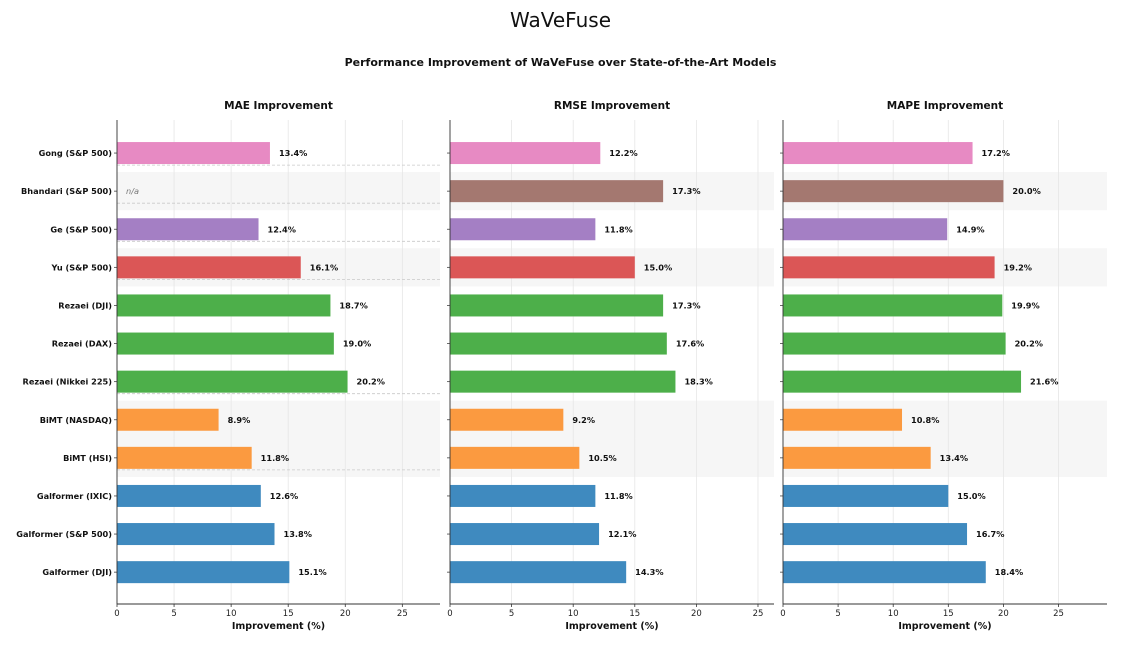 The image size is (1121, 645). What do you see at coordinates (82, 267) in the screenshot?
I see `category-label: Yu (S&P 500)` at bounding box center [82, 267].